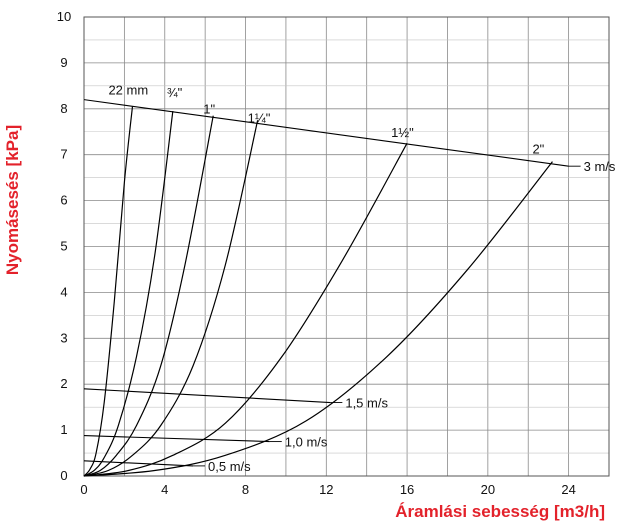 The height and width of the screenshot is (524, 617). What do you see at coordinates (402, 132) in the screenshot?
I see `series-label: 1½"` at bounding box center [402, 132].